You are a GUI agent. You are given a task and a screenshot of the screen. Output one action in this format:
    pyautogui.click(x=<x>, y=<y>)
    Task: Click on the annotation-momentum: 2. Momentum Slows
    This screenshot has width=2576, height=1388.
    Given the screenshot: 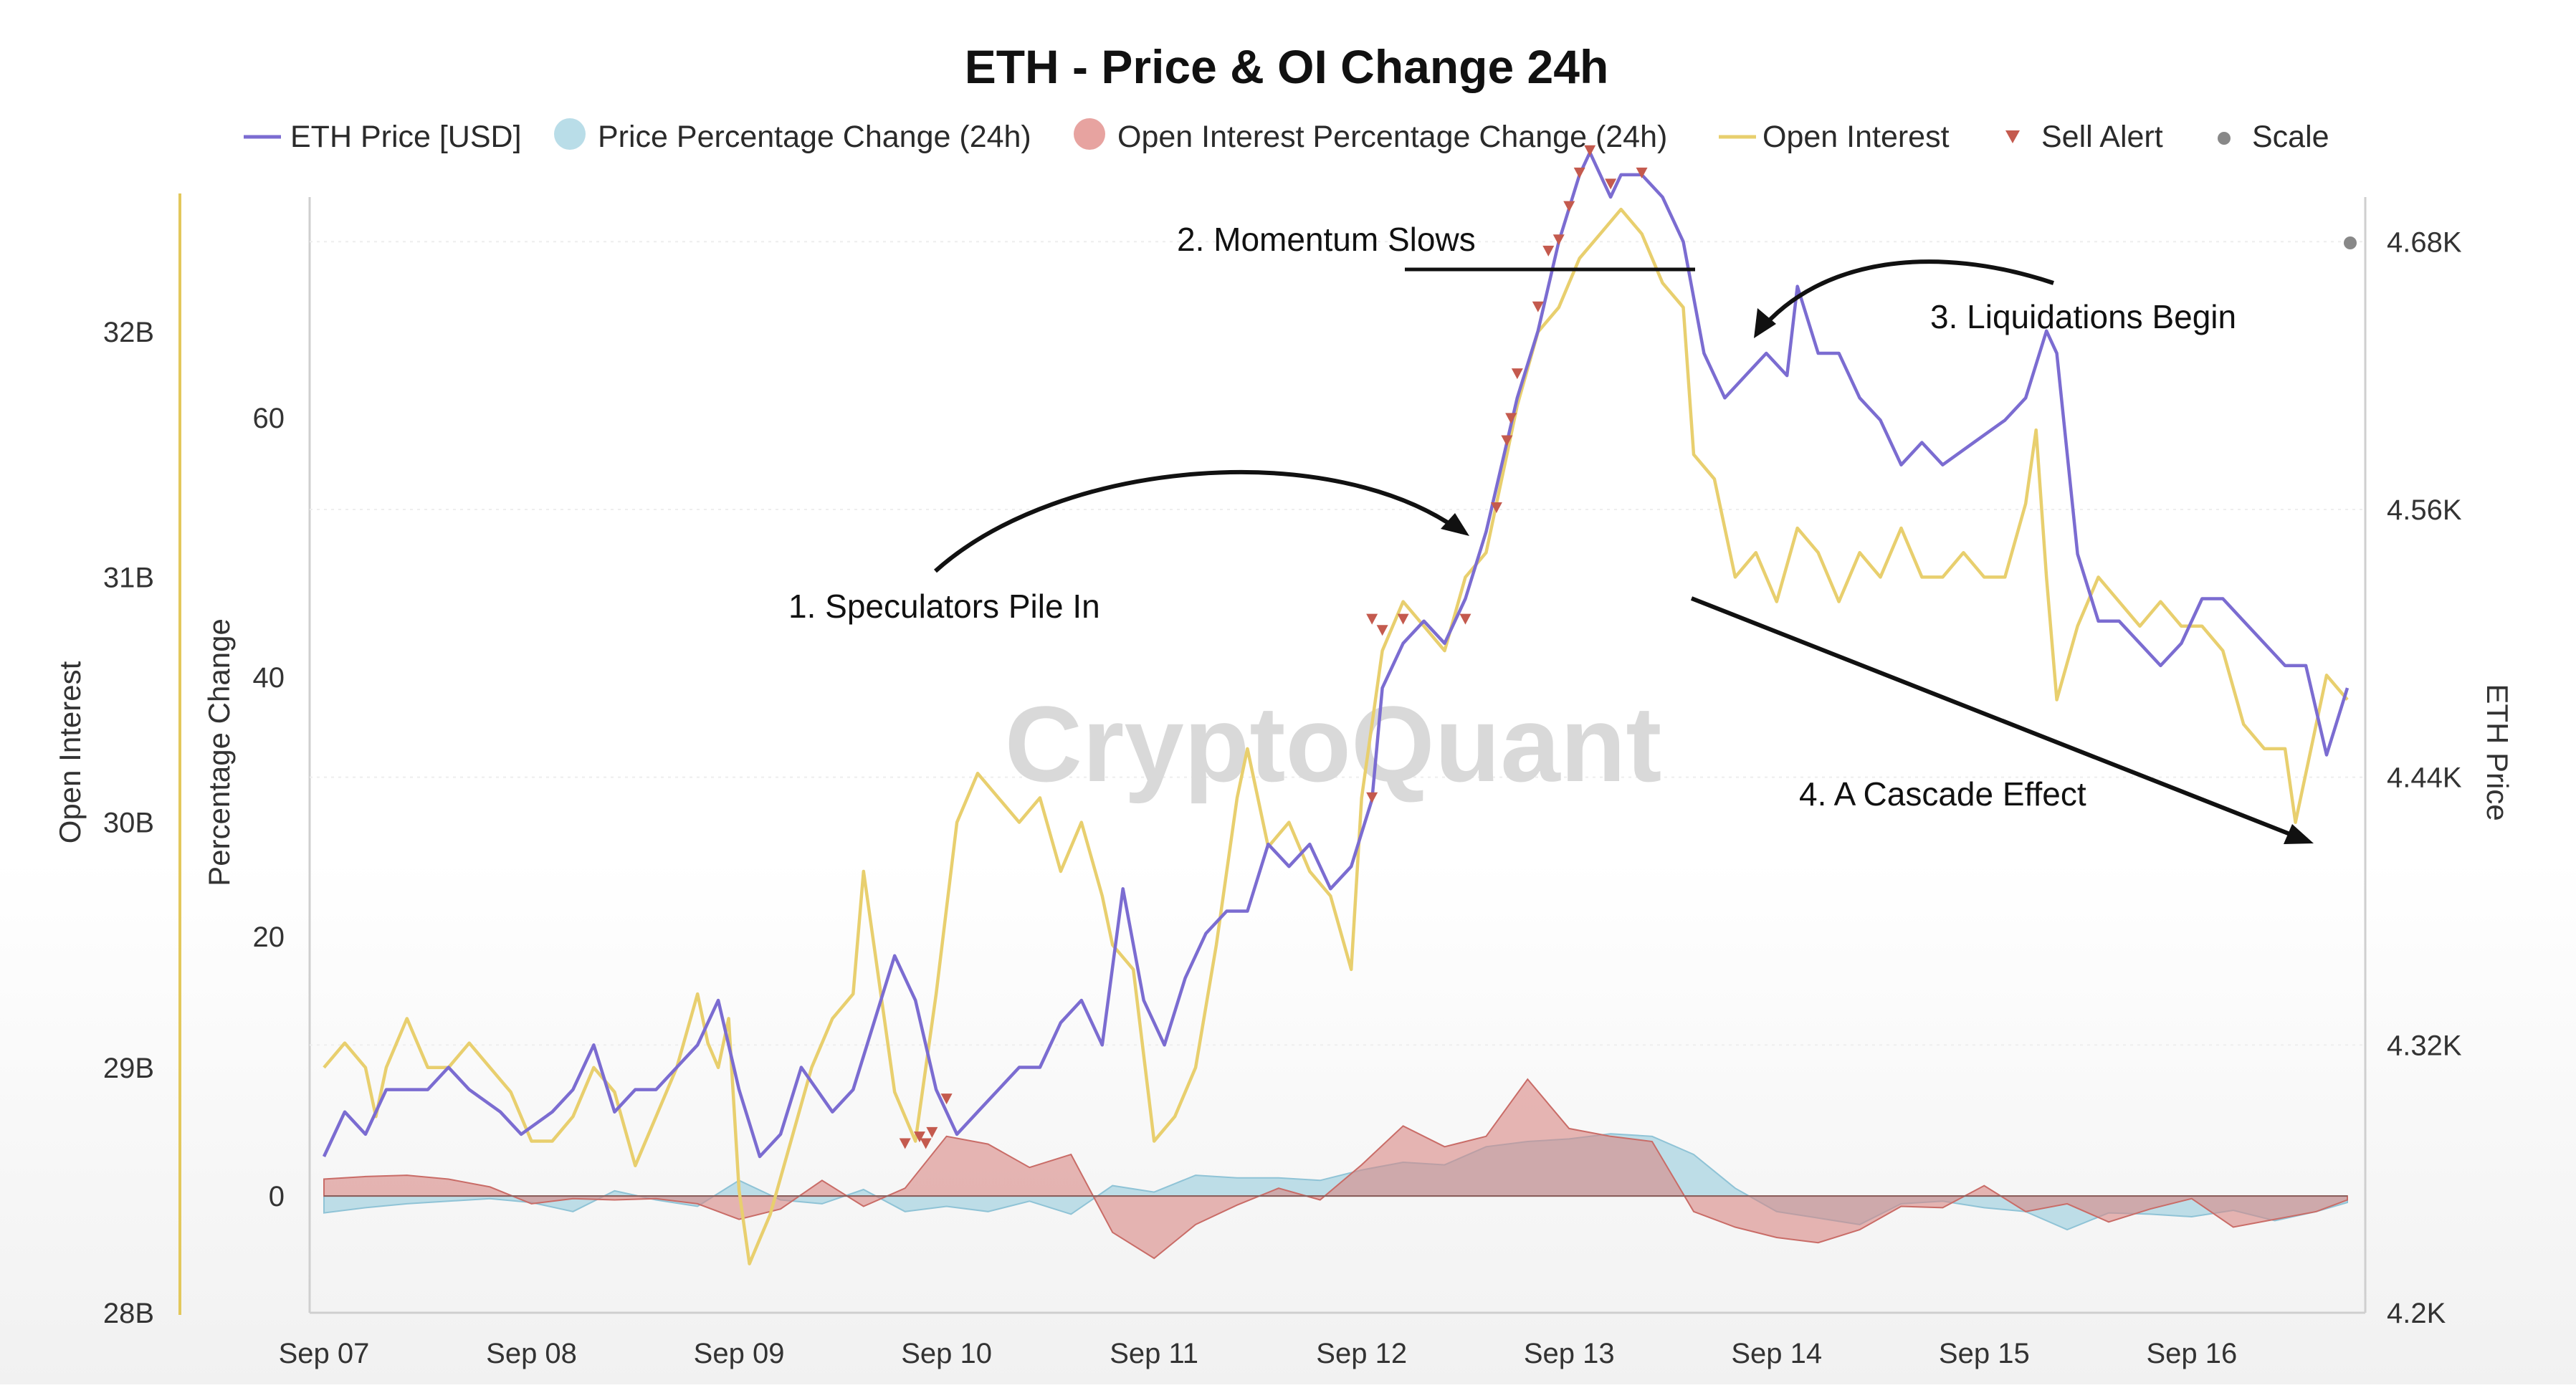 What is the action you would take?
    pyautogui.click(x=1326, y=239)
    